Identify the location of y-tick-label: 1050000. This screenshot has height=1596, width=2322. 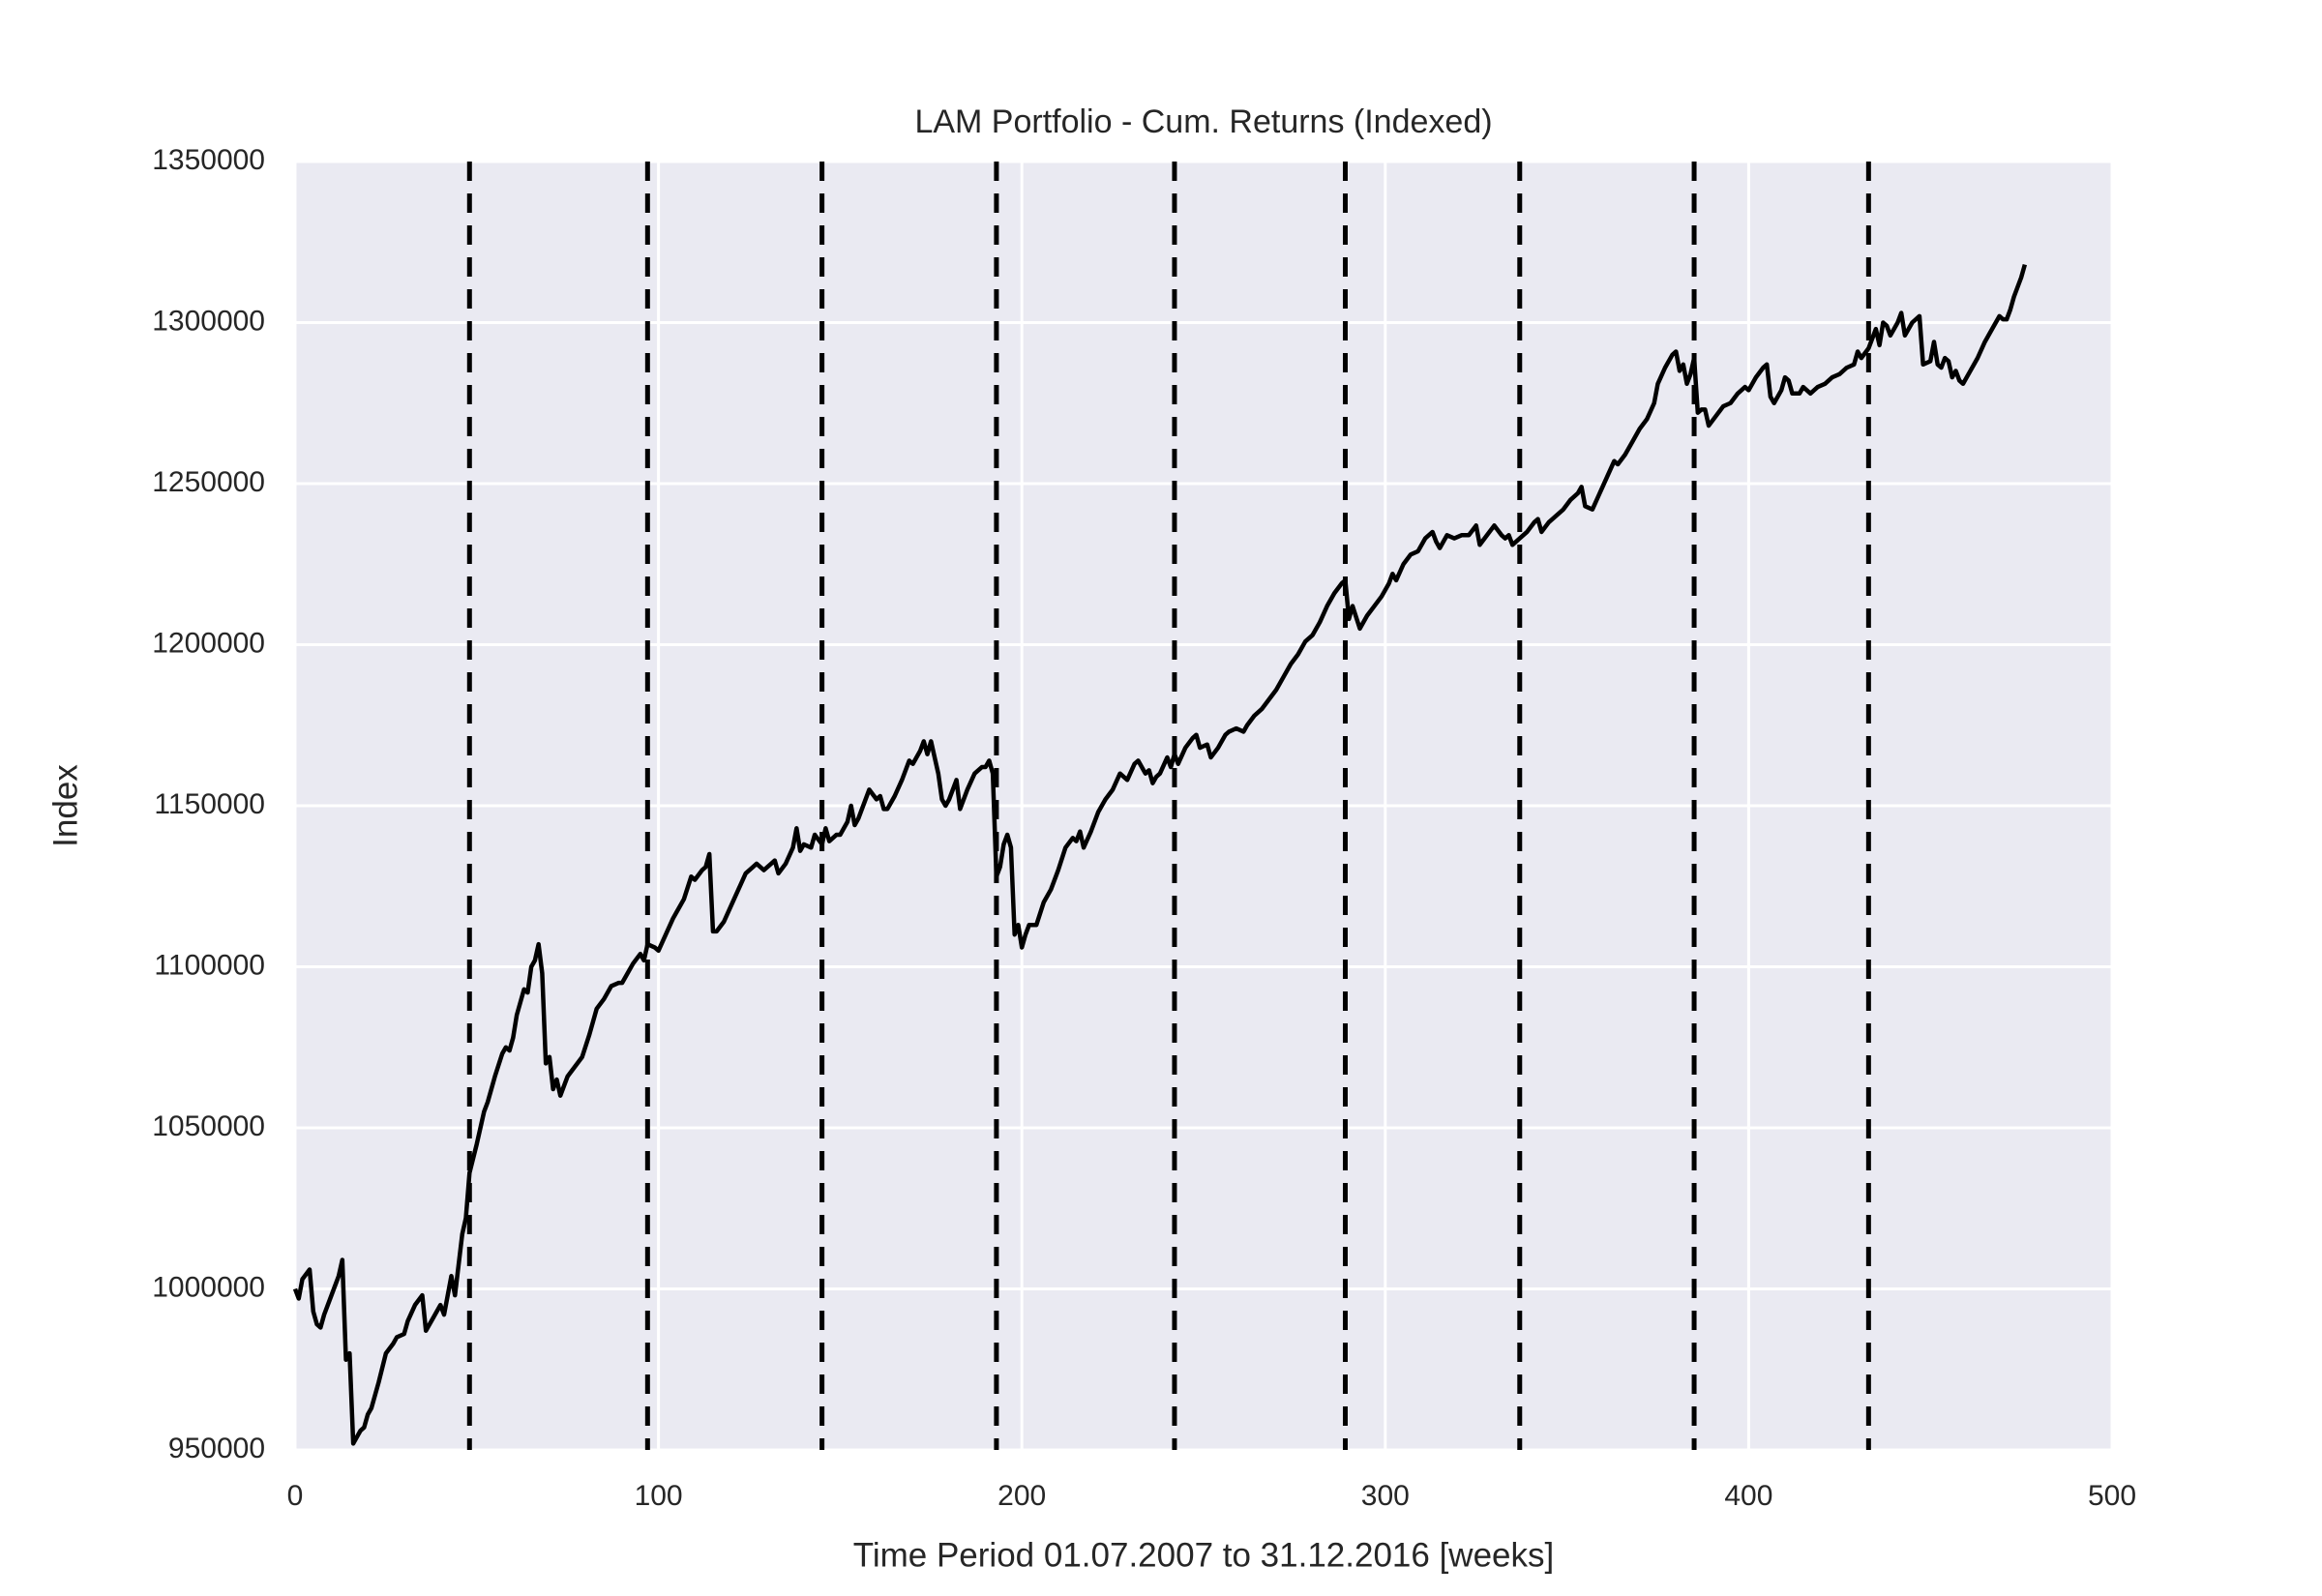
(208, 1126).